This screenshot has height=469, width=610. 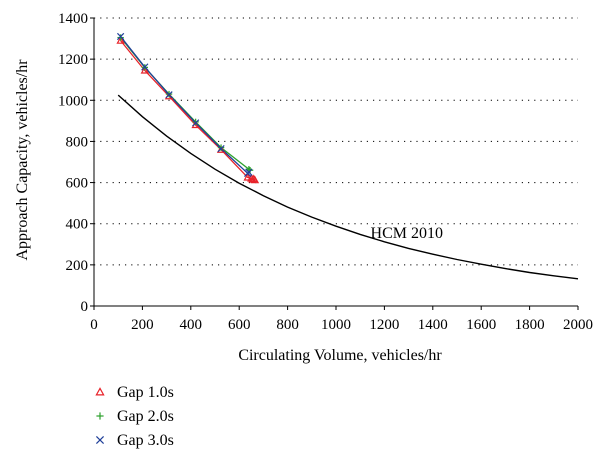 I want to click on legend-marker-x, so click(x=100, y=440).